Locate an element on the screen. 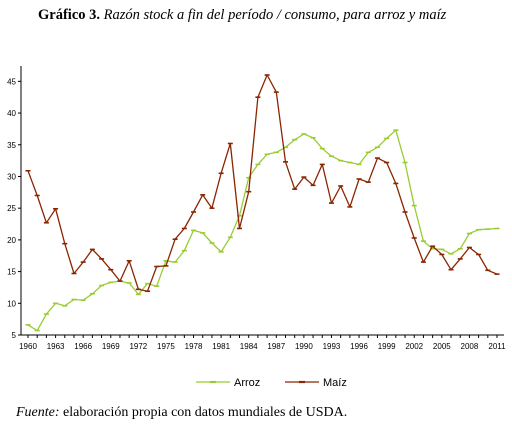 The image size is (512, 424). y-tick-label: 20 is located at coordinates (11, 240).